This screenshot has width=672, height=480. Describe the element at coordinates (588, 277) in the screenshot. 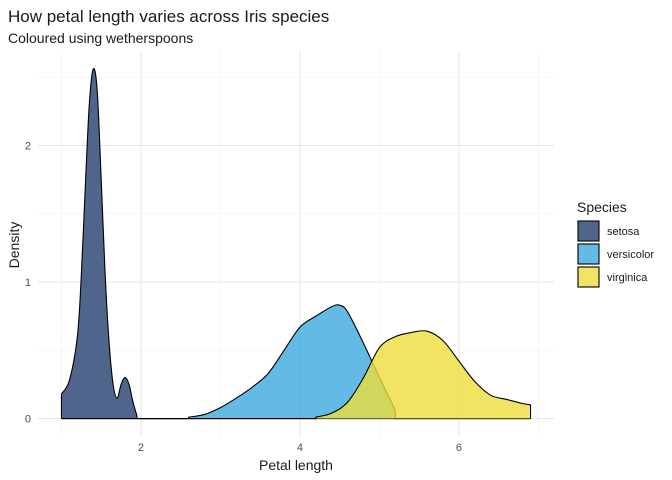

I see `legend-key-virginica` at that location.